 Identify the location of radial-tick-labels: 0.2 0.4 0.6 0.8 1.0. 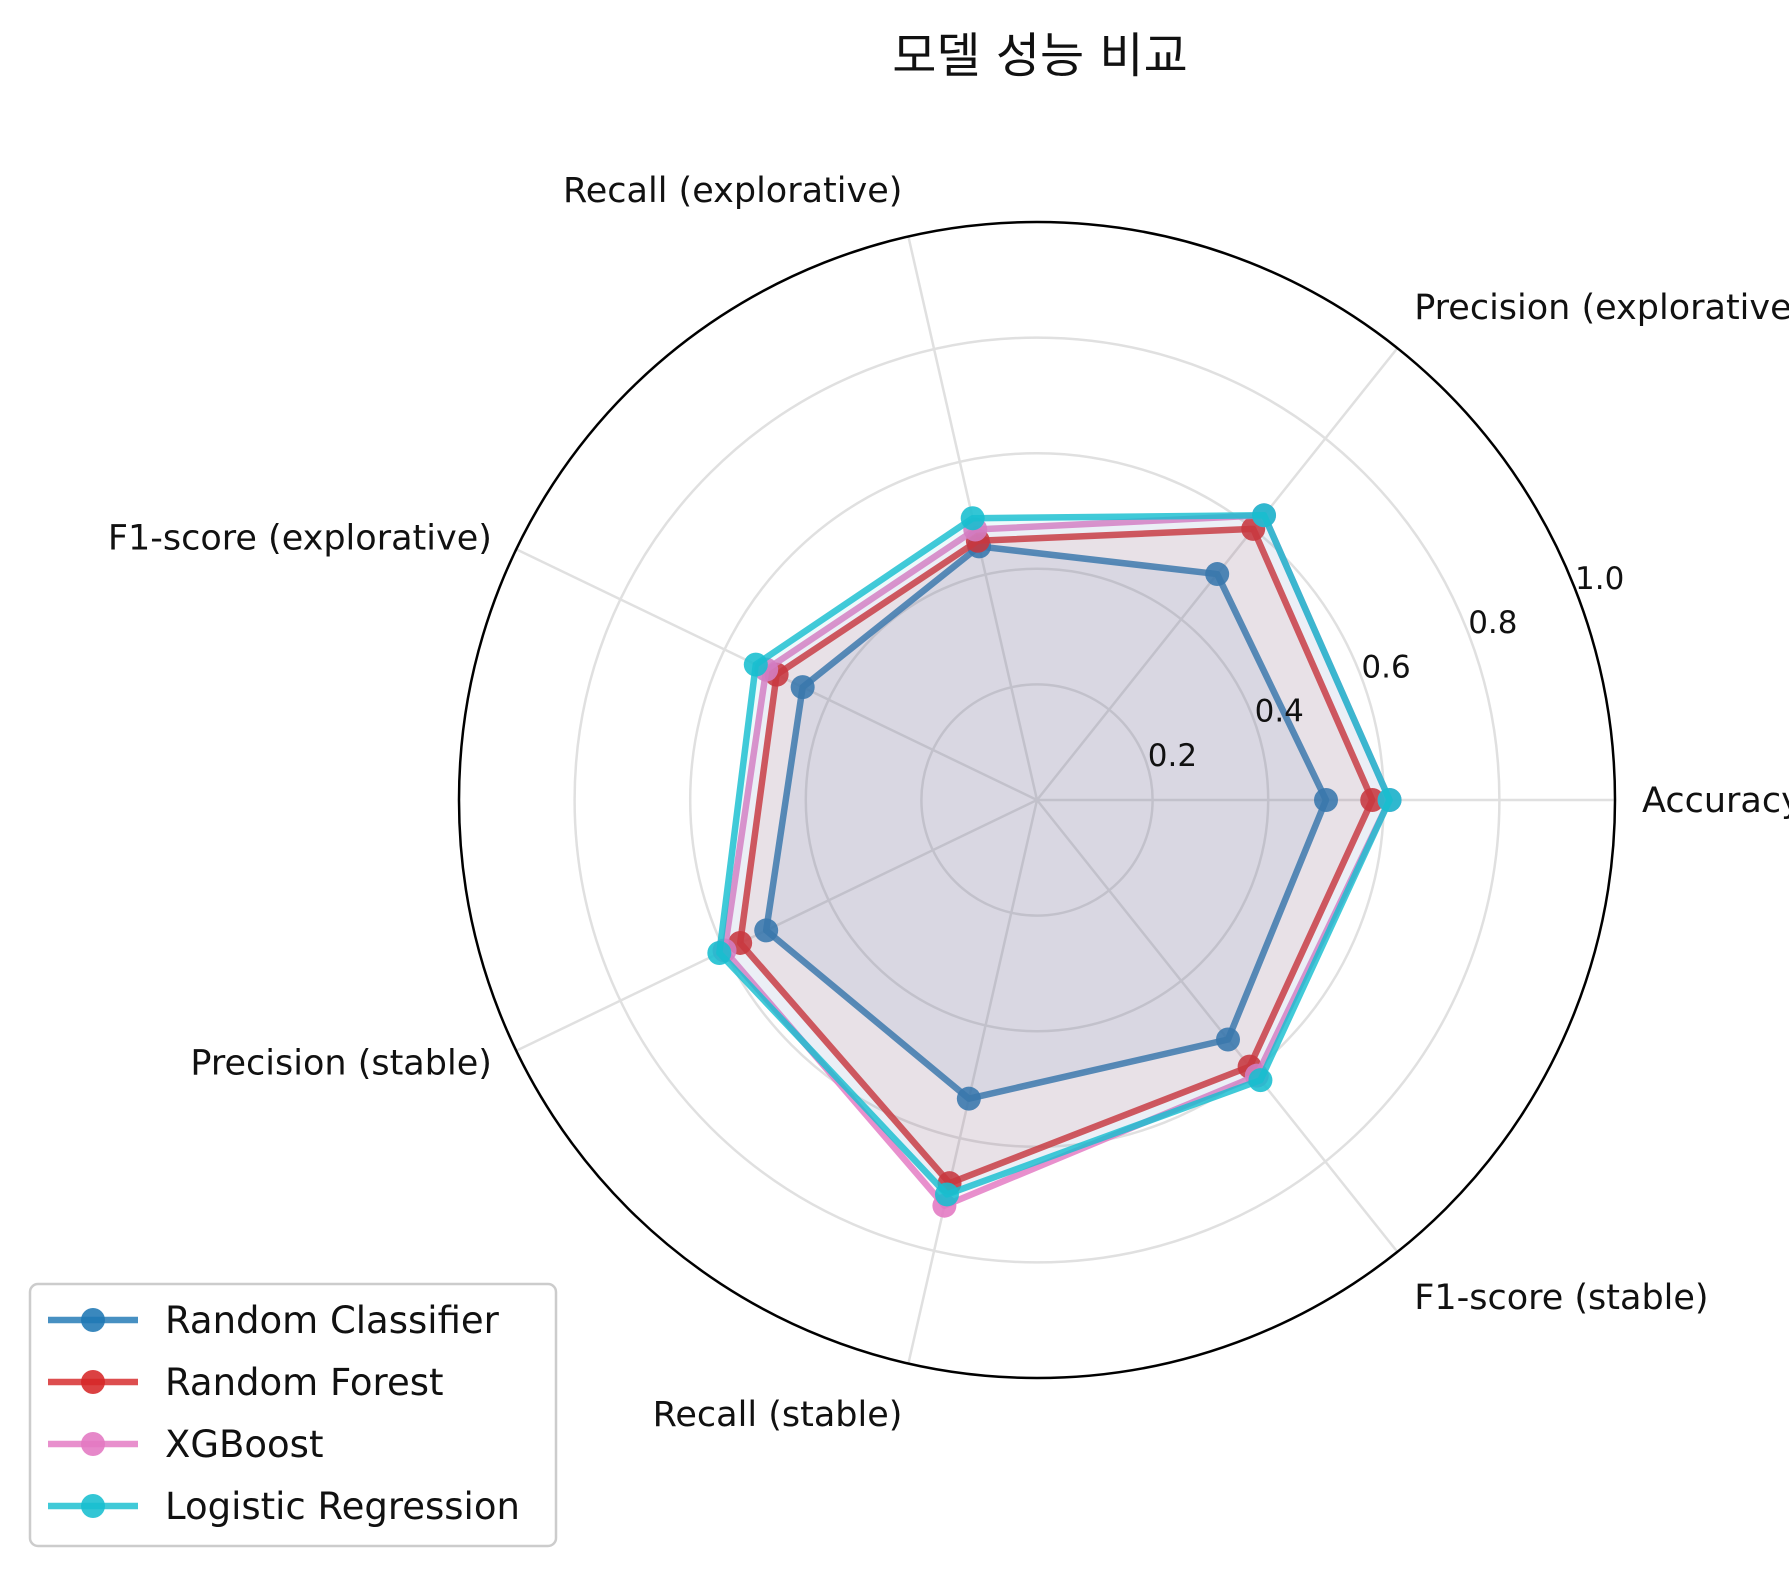
(1386, 667).